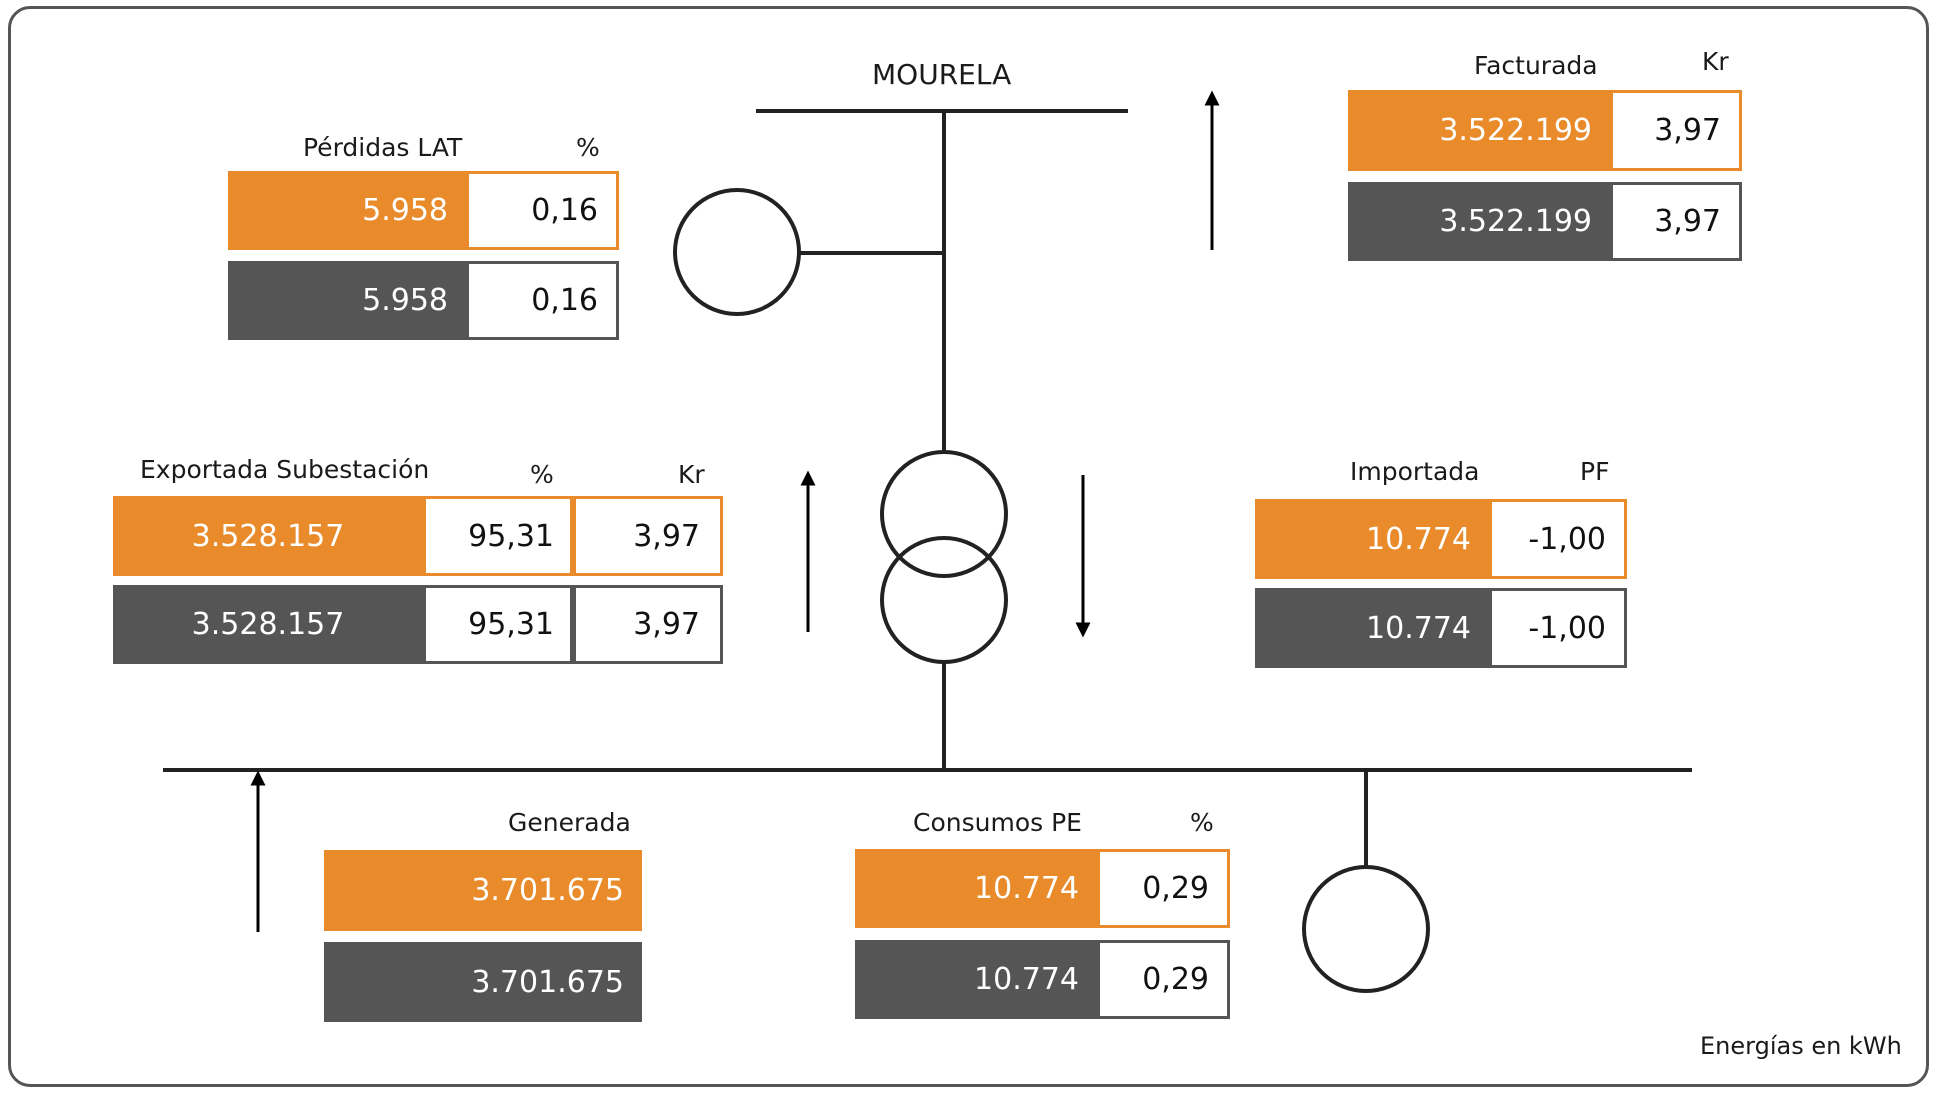 Image resolution: width=1941 pixels, height=1097 pixels. Describe the element at coordinates (542, 300) in the screenshot. I see `perdidas-gray-percent: 0,16` at that location.